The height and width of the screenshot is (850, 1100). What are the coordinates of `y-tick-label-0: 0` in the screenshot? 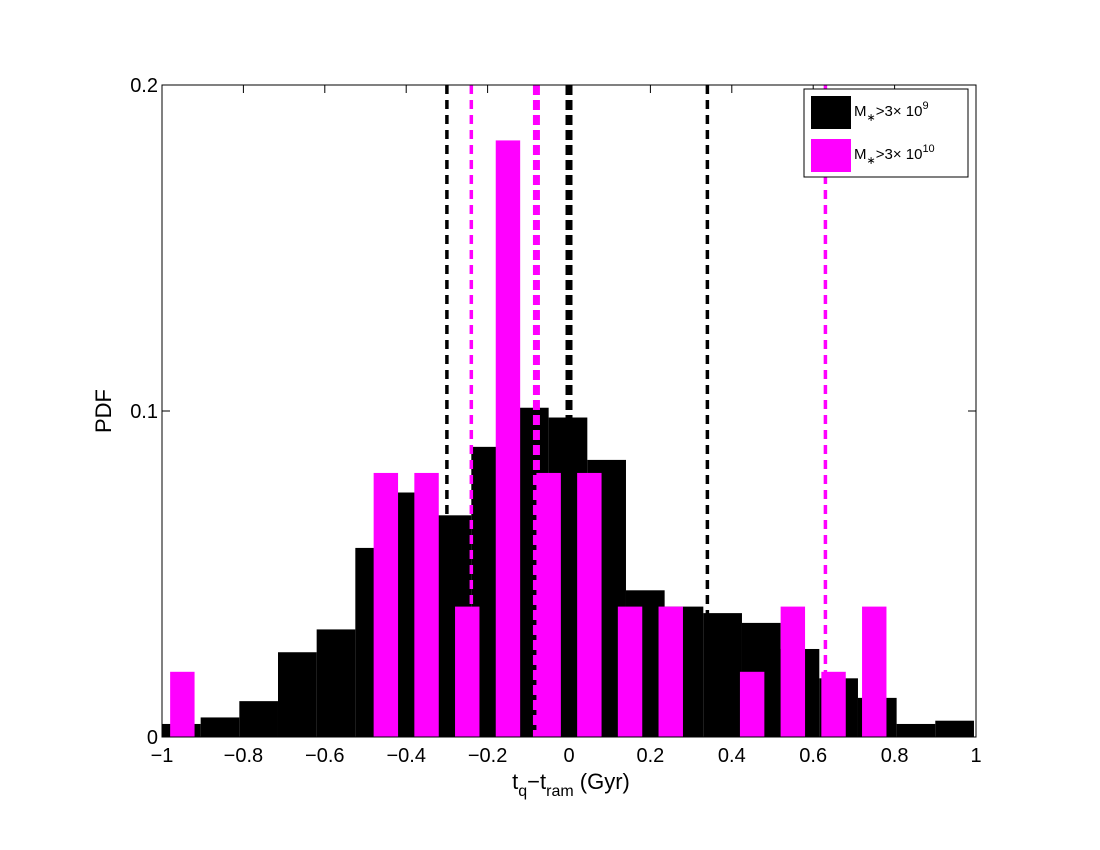 It's located at (152, 738).